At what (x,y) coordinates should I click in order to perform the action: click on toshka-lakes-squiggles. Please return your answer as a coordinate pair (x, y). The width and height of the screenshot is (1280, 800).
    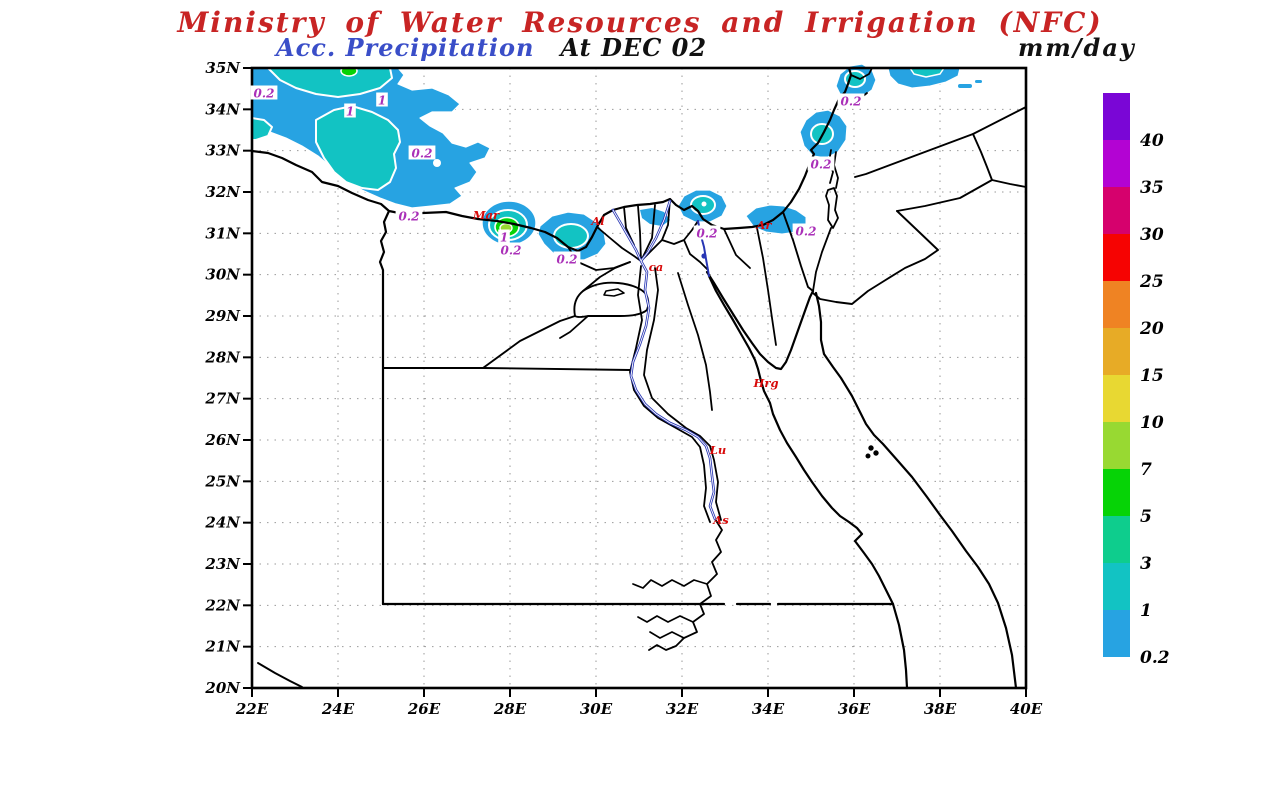
    Looking at the image, I should click on (670, 609).